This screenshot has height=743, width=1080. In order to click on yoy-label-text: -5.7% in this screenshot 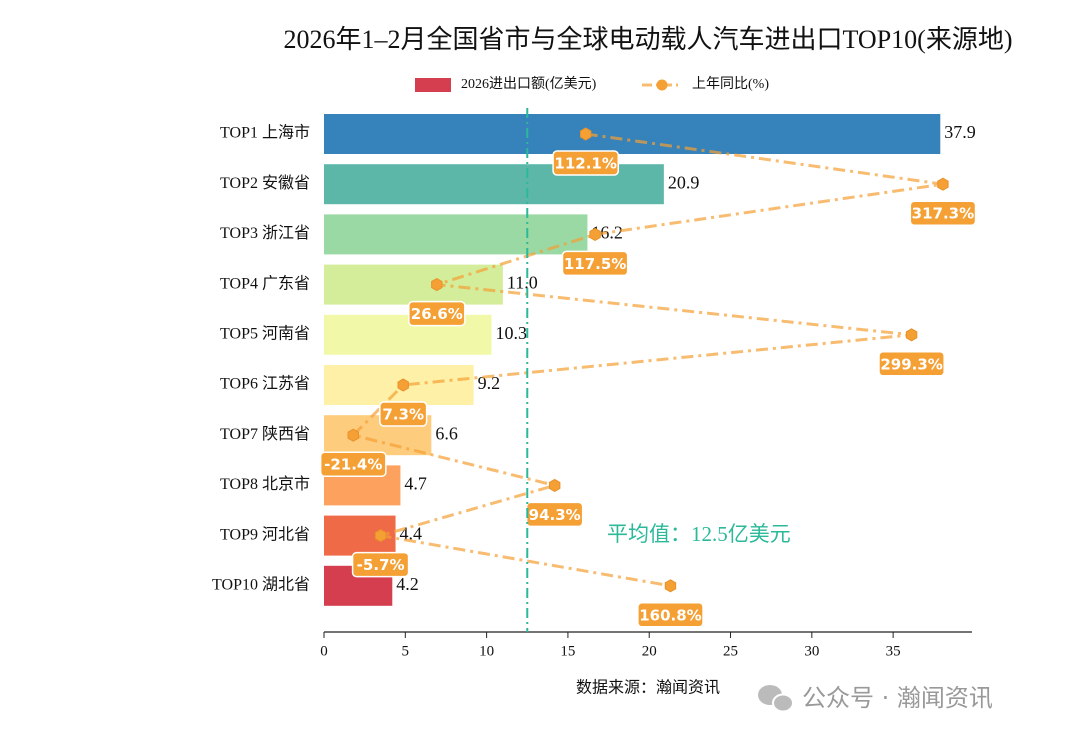, I will do `click(381, 565)`.